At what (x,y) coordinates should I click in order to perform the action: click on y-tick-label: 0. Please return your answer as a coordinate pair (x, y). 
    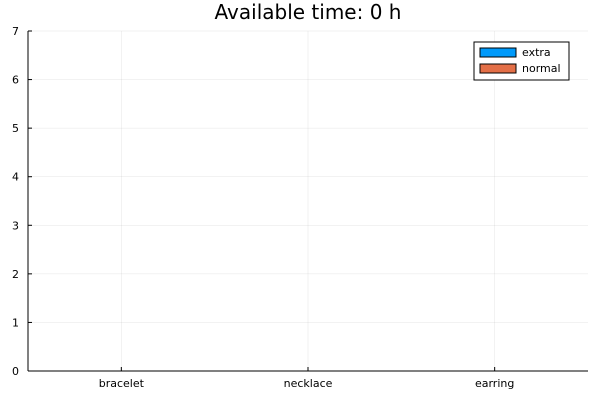
    Looking at the image, I should click on (15, 371).